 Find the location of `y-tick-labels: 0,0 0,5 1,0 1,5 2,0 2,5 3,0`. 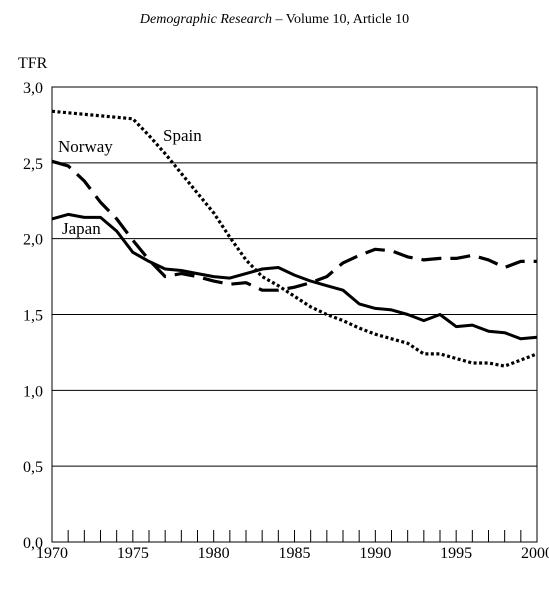

y-tick-labels: 0,0 0,5 1,0 1,5 2,0 2,5 3,0 is located at coordinates (33, 316).